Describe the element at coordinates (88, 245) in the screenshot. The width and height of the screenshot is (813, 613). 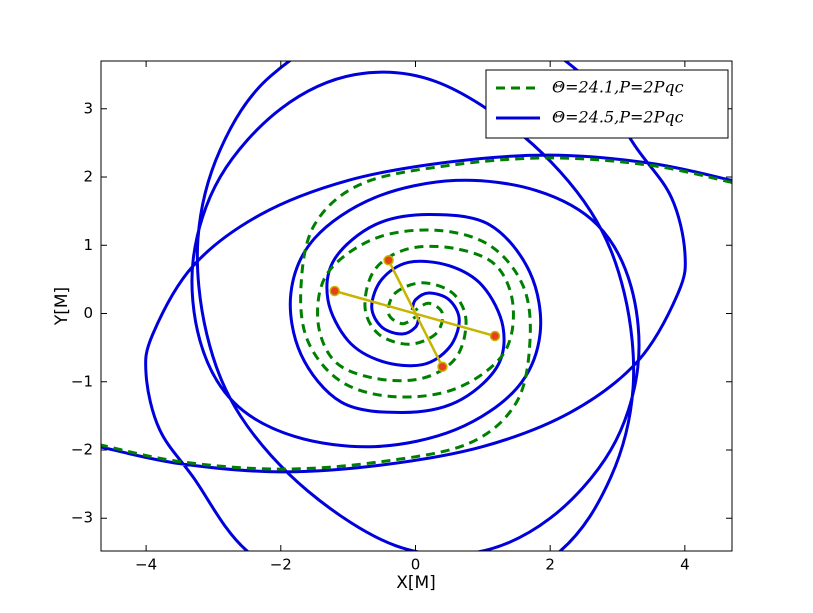
I see `y-tick-label: 1` at that location.